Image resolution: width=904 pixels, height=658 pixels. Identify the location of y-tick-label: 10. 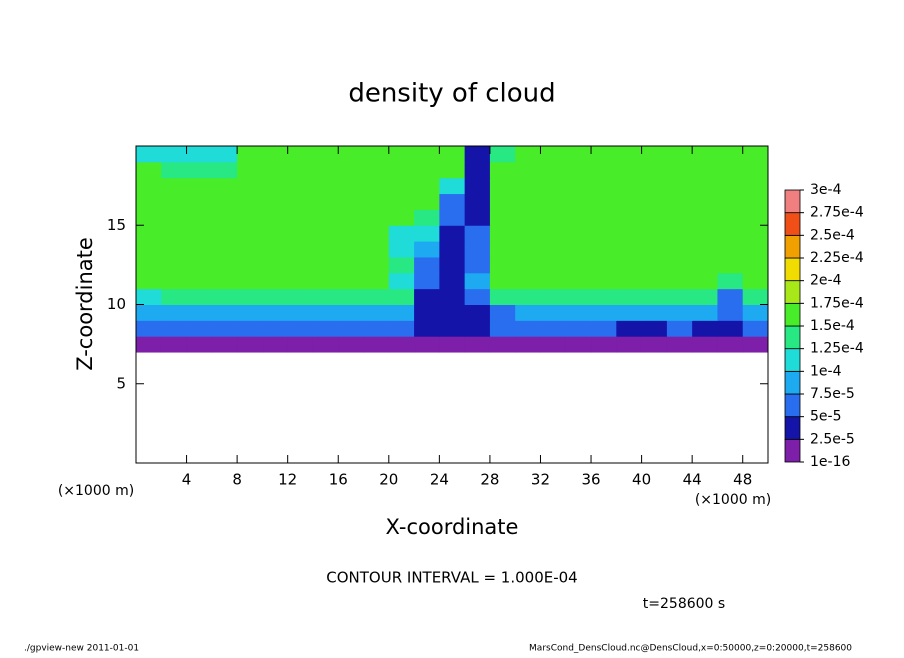
(116, 304).